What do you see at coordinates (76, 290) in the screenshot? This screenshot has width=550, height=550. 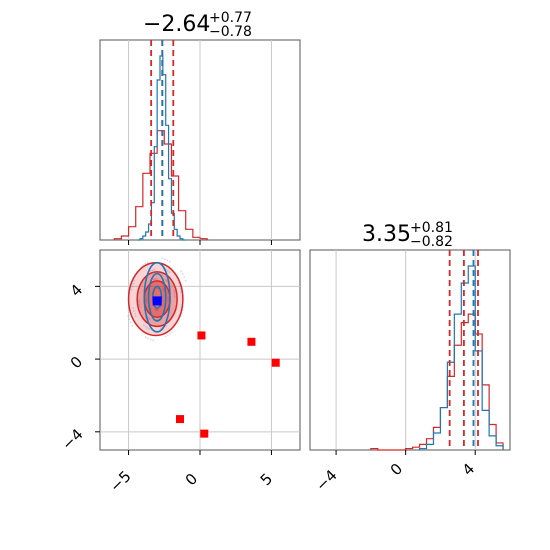 I see `tick-label-y-joint-4: 4` at bounding box center [76, 290].